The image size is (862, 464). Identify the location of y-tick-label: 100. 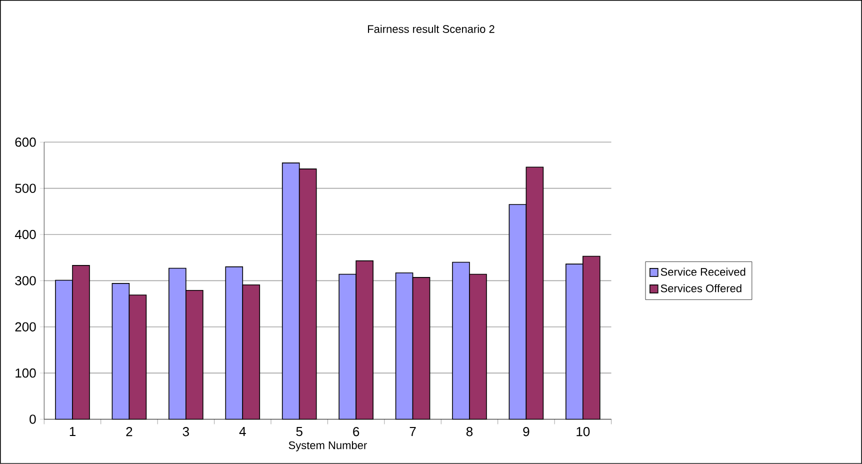
(26, 373).